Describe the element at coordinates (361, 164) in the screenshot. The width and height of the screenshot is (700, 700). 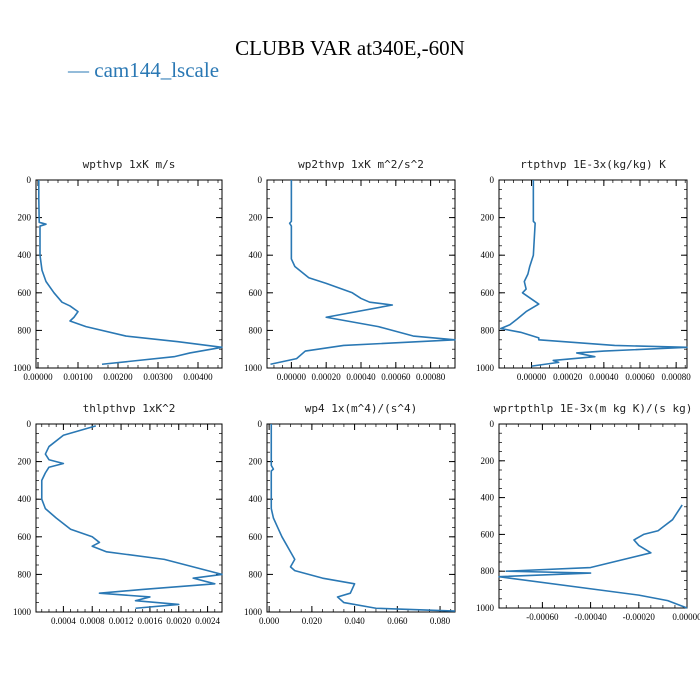
I see `subplot-title: wp2thvp 1xK m^2/s^2` at that location.